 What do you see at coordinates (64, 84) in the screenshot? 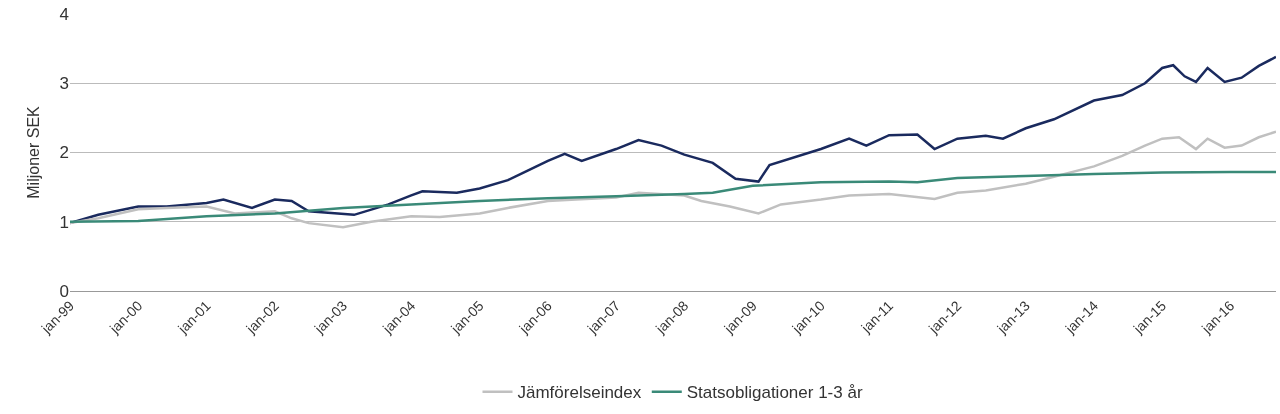
I see `y-tick-label: 3` at bounding box center [64, 84].